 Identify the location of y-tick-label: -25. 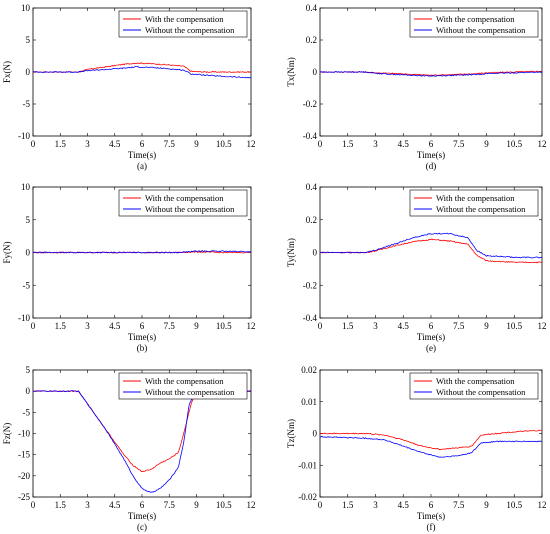
(24, 497).